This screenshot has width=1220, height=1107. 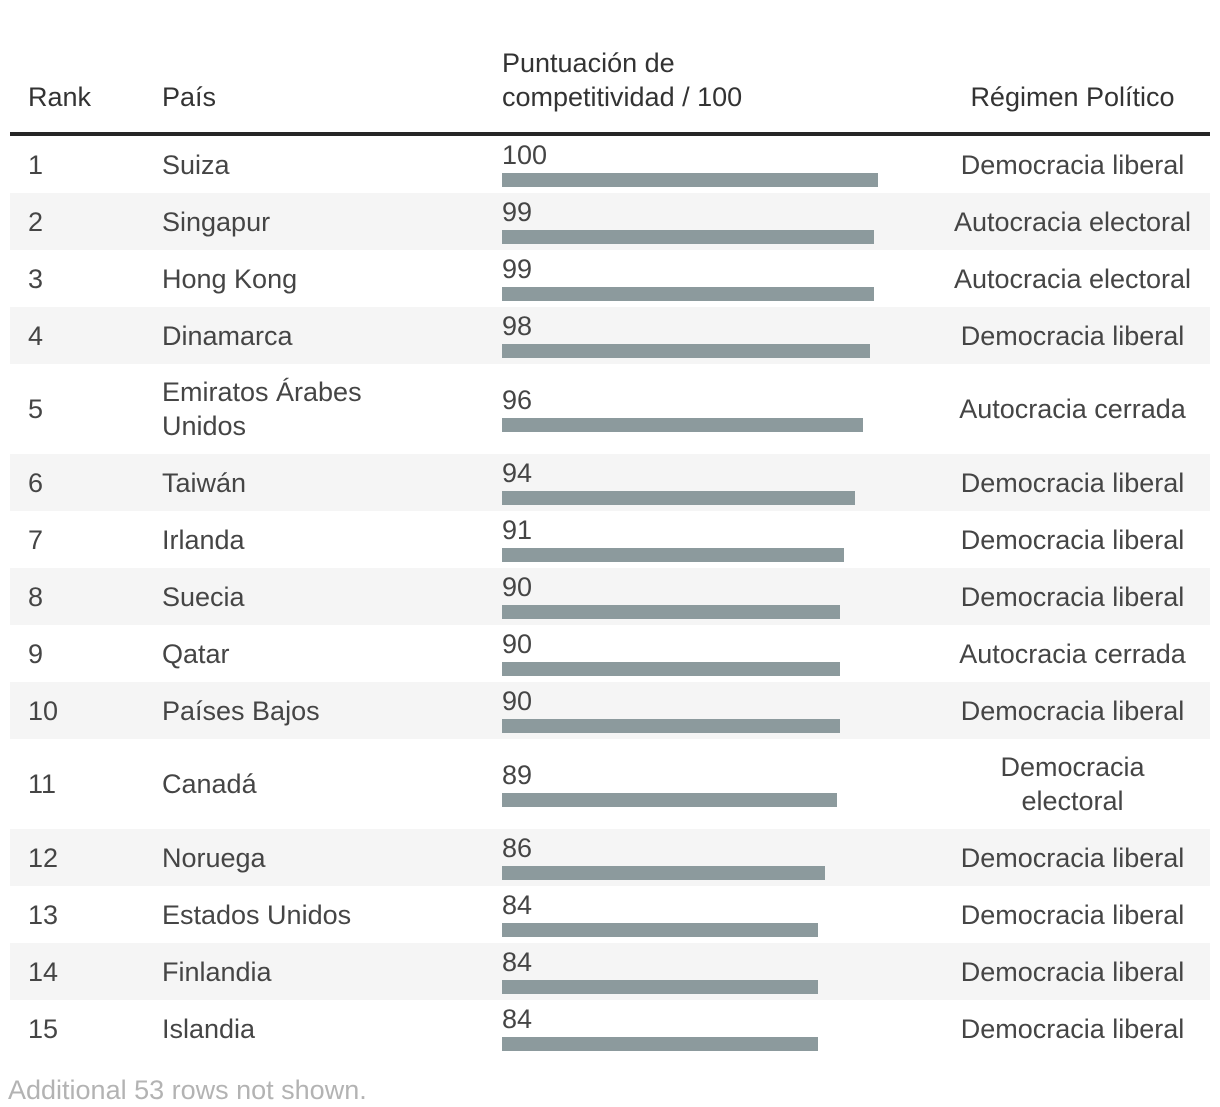 I want to click on table-row: 6 Taiwán 94 Democracia liberal, so click(x=610, y=482).